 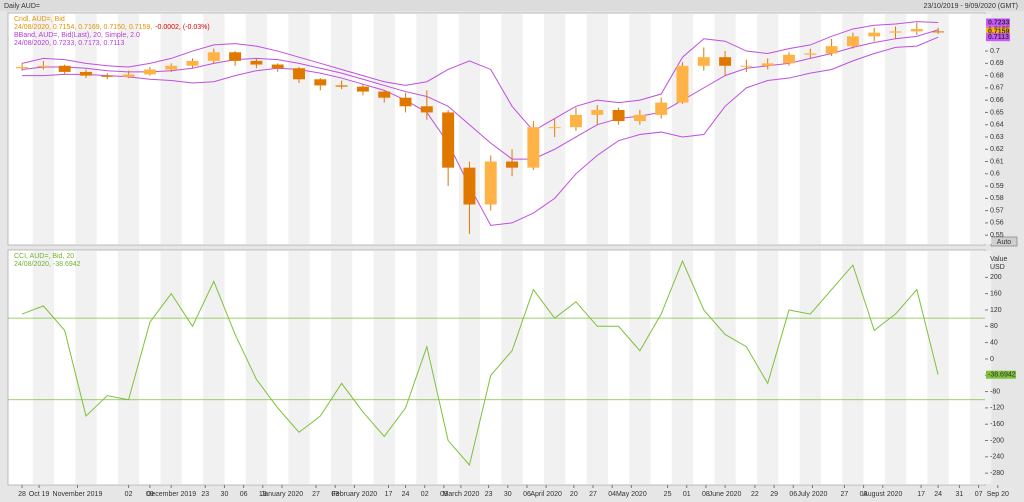 I want to click on x-tick-label: June 2020, so click(x=725, y=494).